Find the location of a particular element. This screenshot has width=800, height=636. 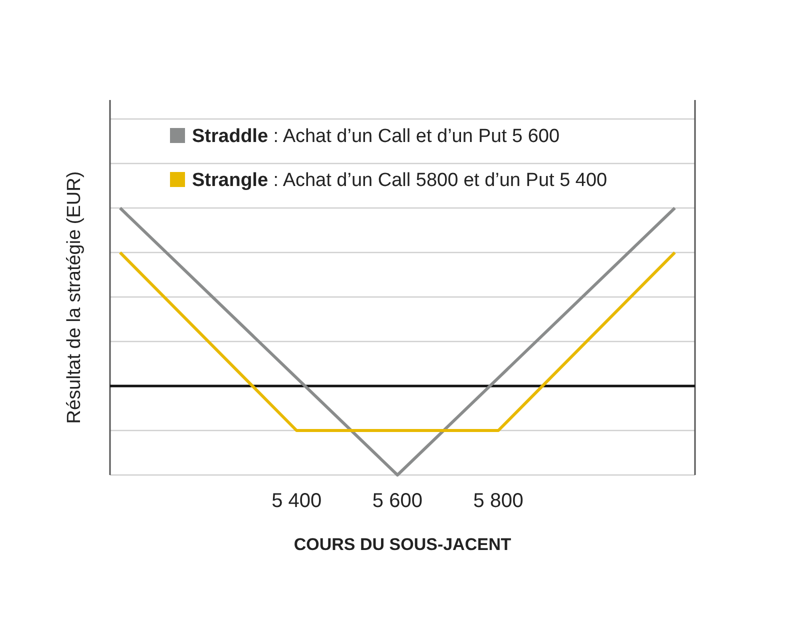

y-axis-title: Résultat de la stratégie (EUR) is located at coordinates (74, 297).